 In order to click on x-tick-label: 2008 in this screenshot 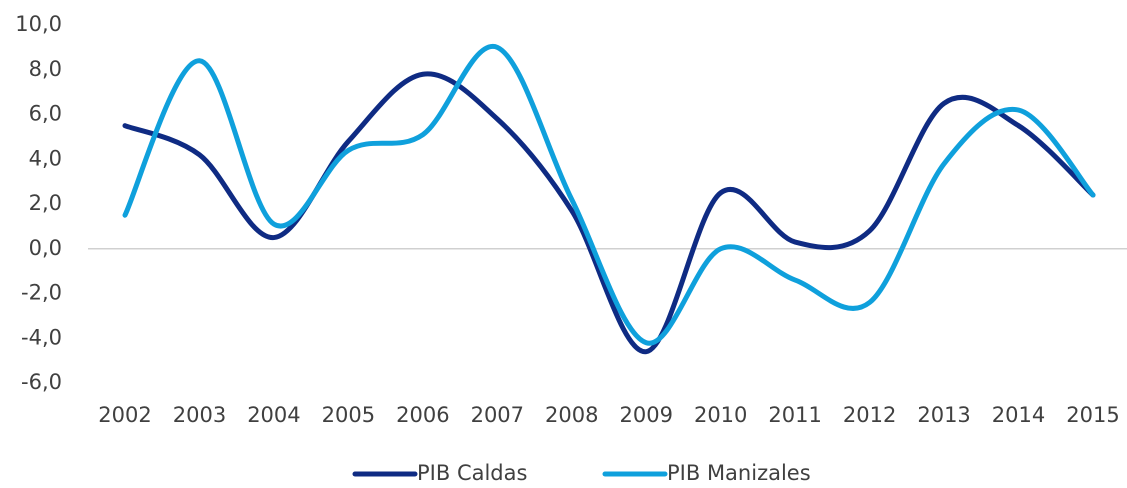, I will do `click(571, 415)`.